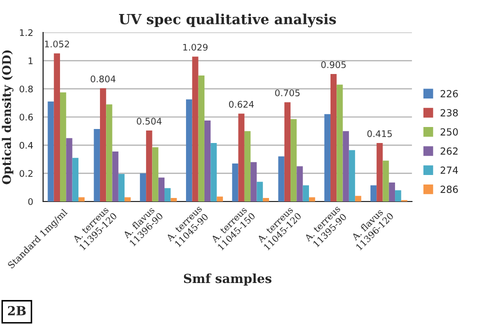  I want to click on legend-label: 286, so click(449, 189).